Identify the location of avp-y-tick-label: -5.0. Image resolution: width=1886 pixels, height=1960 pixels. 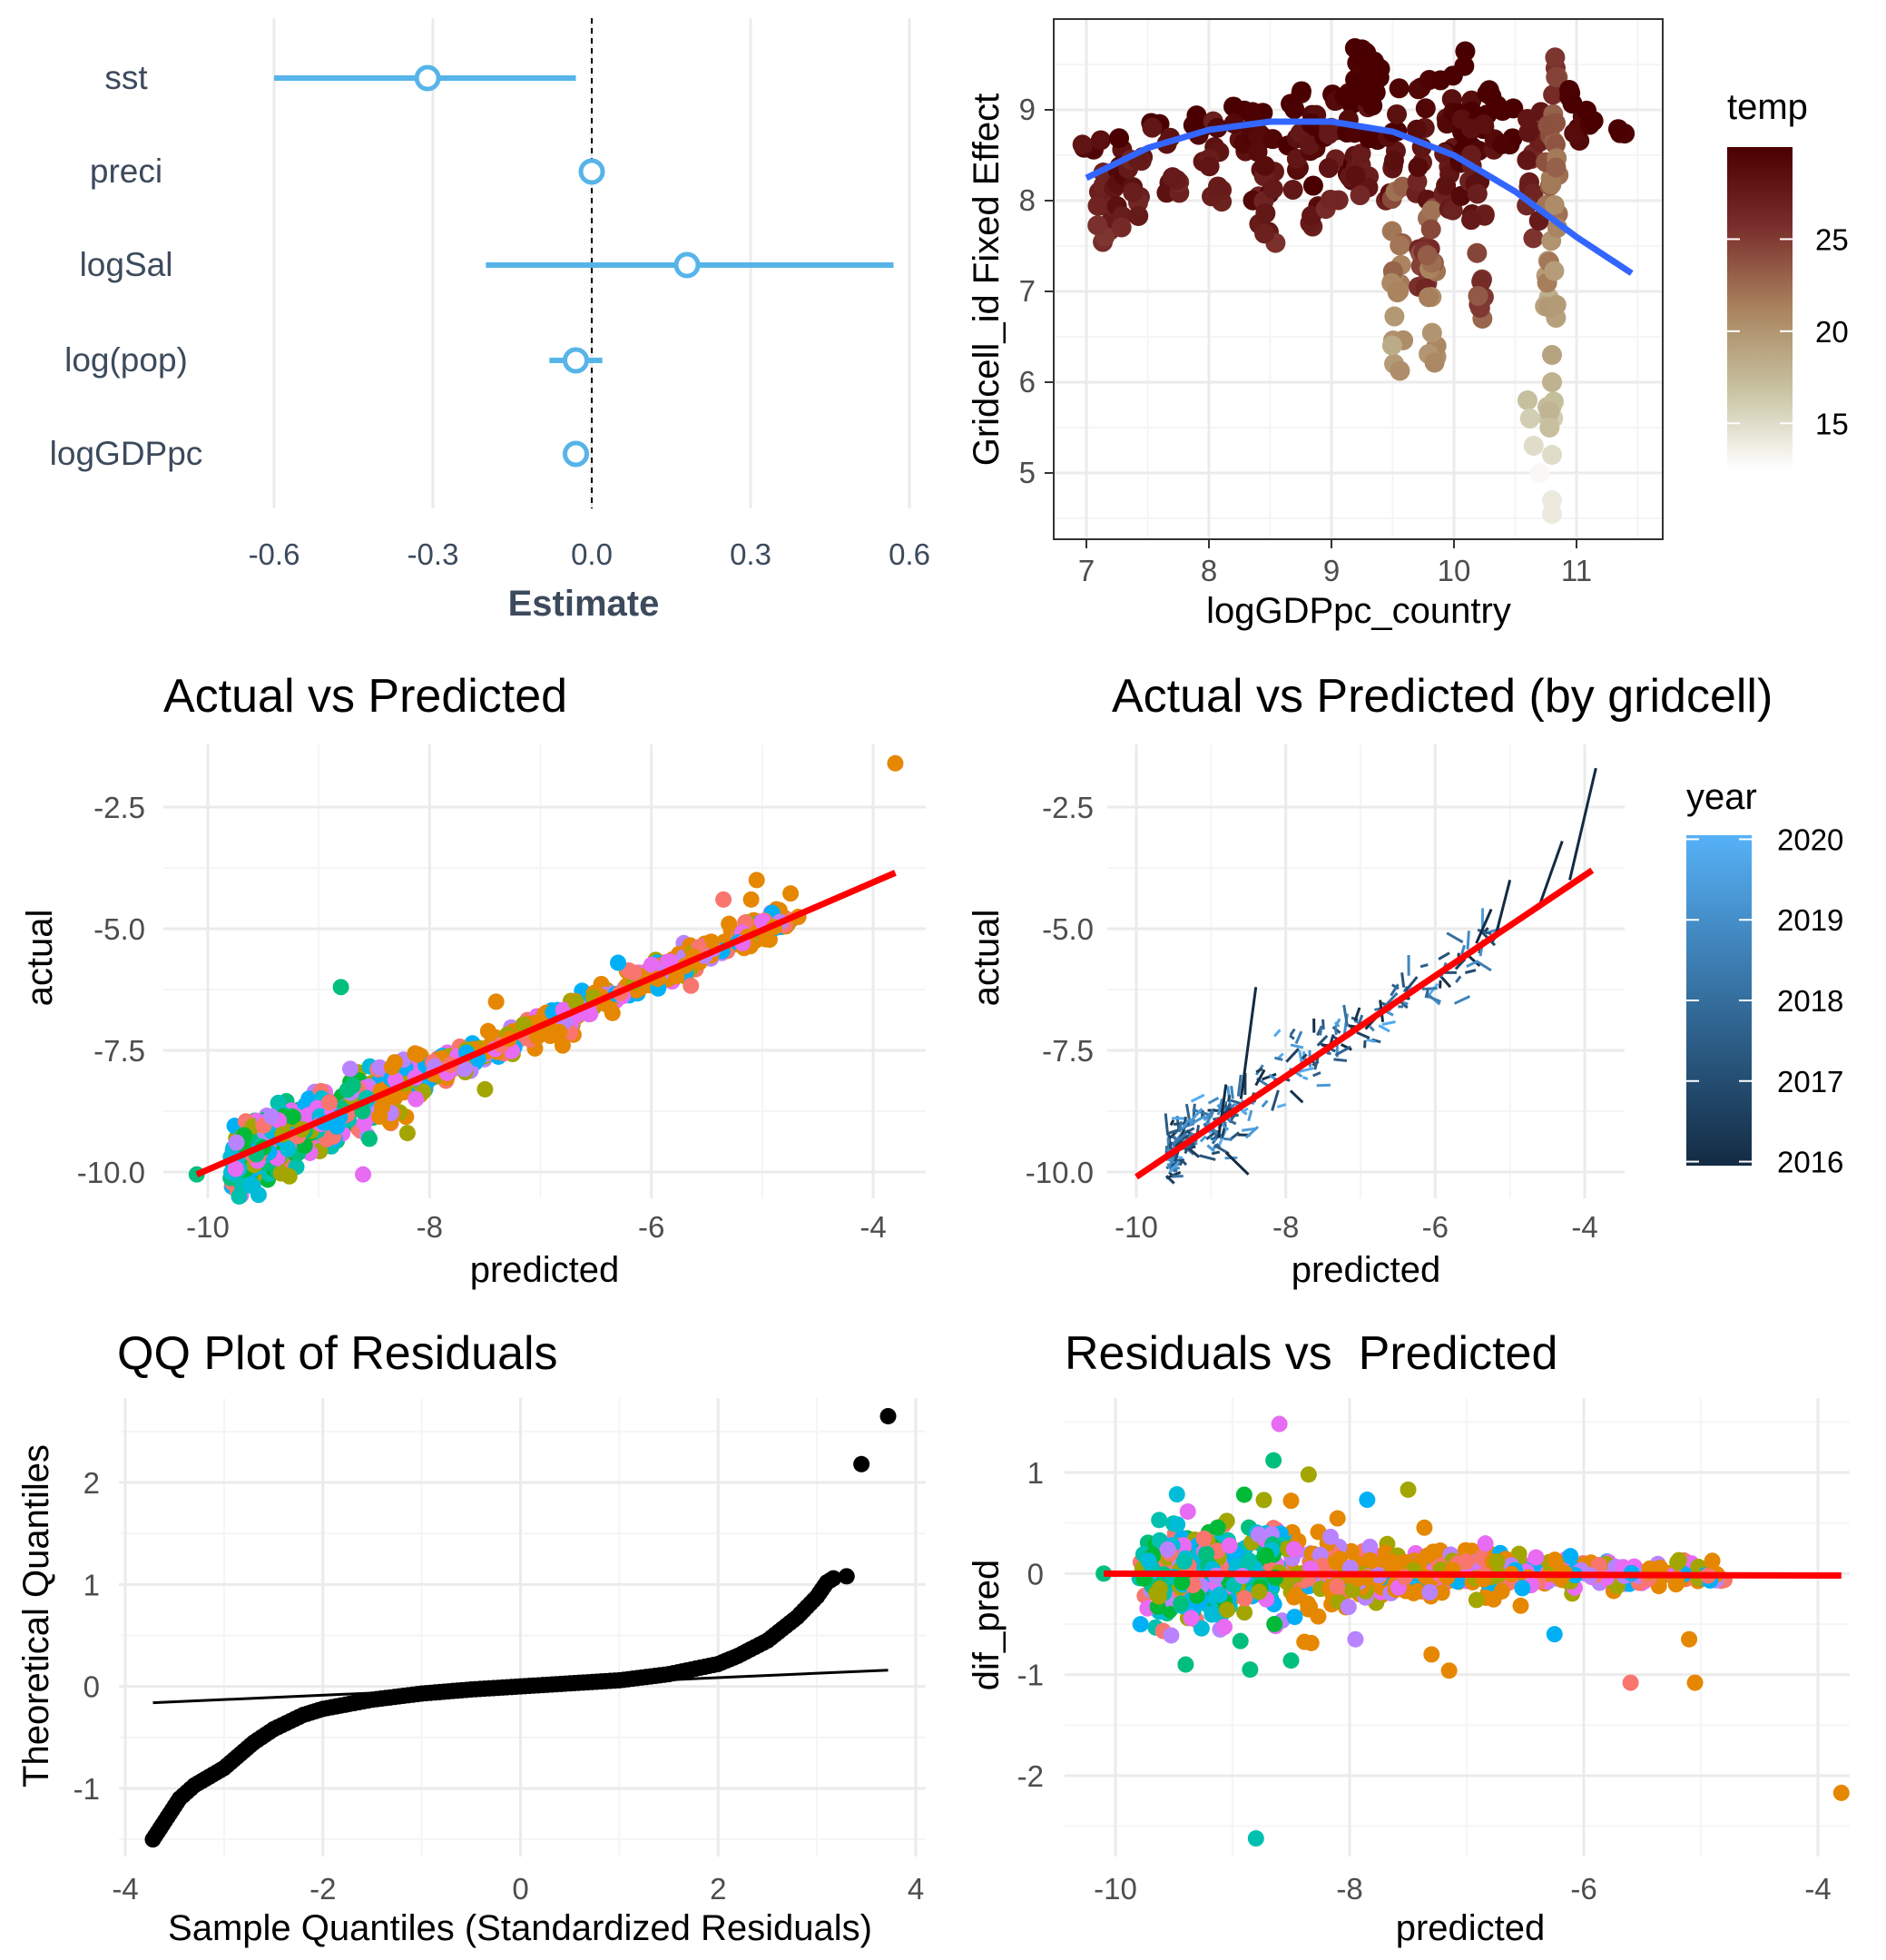
(119, 929).